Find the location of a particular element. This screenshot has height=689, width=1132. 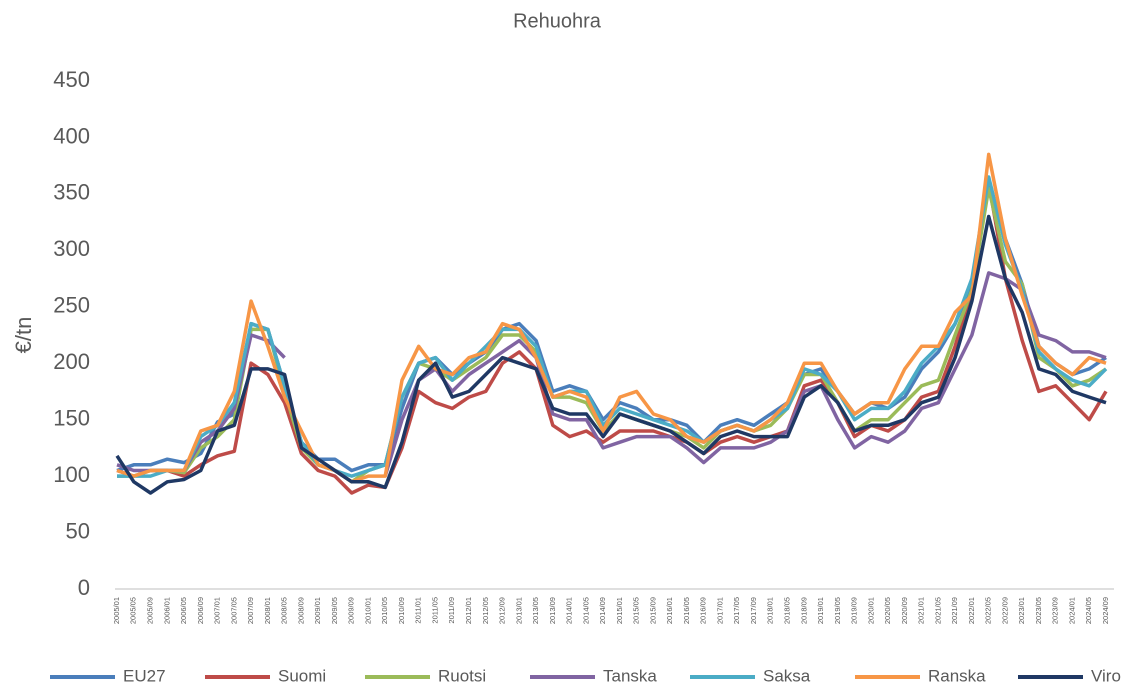

x-tick-label: 2007/09 is located at coordinates (250, 610).